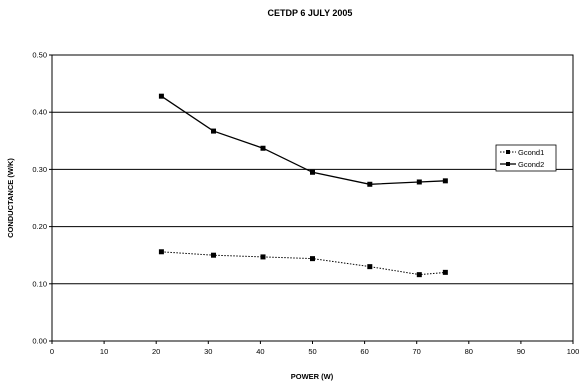 This screenshot has height=381, width=579. What do you see at coordinates (312, 351) in the screenshot?
I see `x-tick-label: 50` at bounding box center [312, 351].